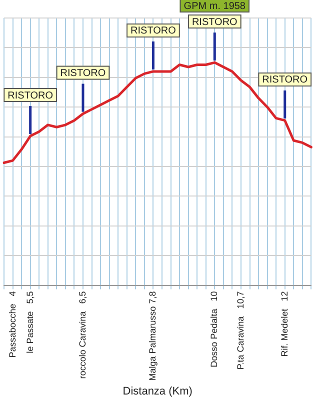 This screenshot has height=400, width=324. Describe the element at coordinates (157, 391) in the screenshot. I see `x-axis-title: Distanza (Km)` at that location.